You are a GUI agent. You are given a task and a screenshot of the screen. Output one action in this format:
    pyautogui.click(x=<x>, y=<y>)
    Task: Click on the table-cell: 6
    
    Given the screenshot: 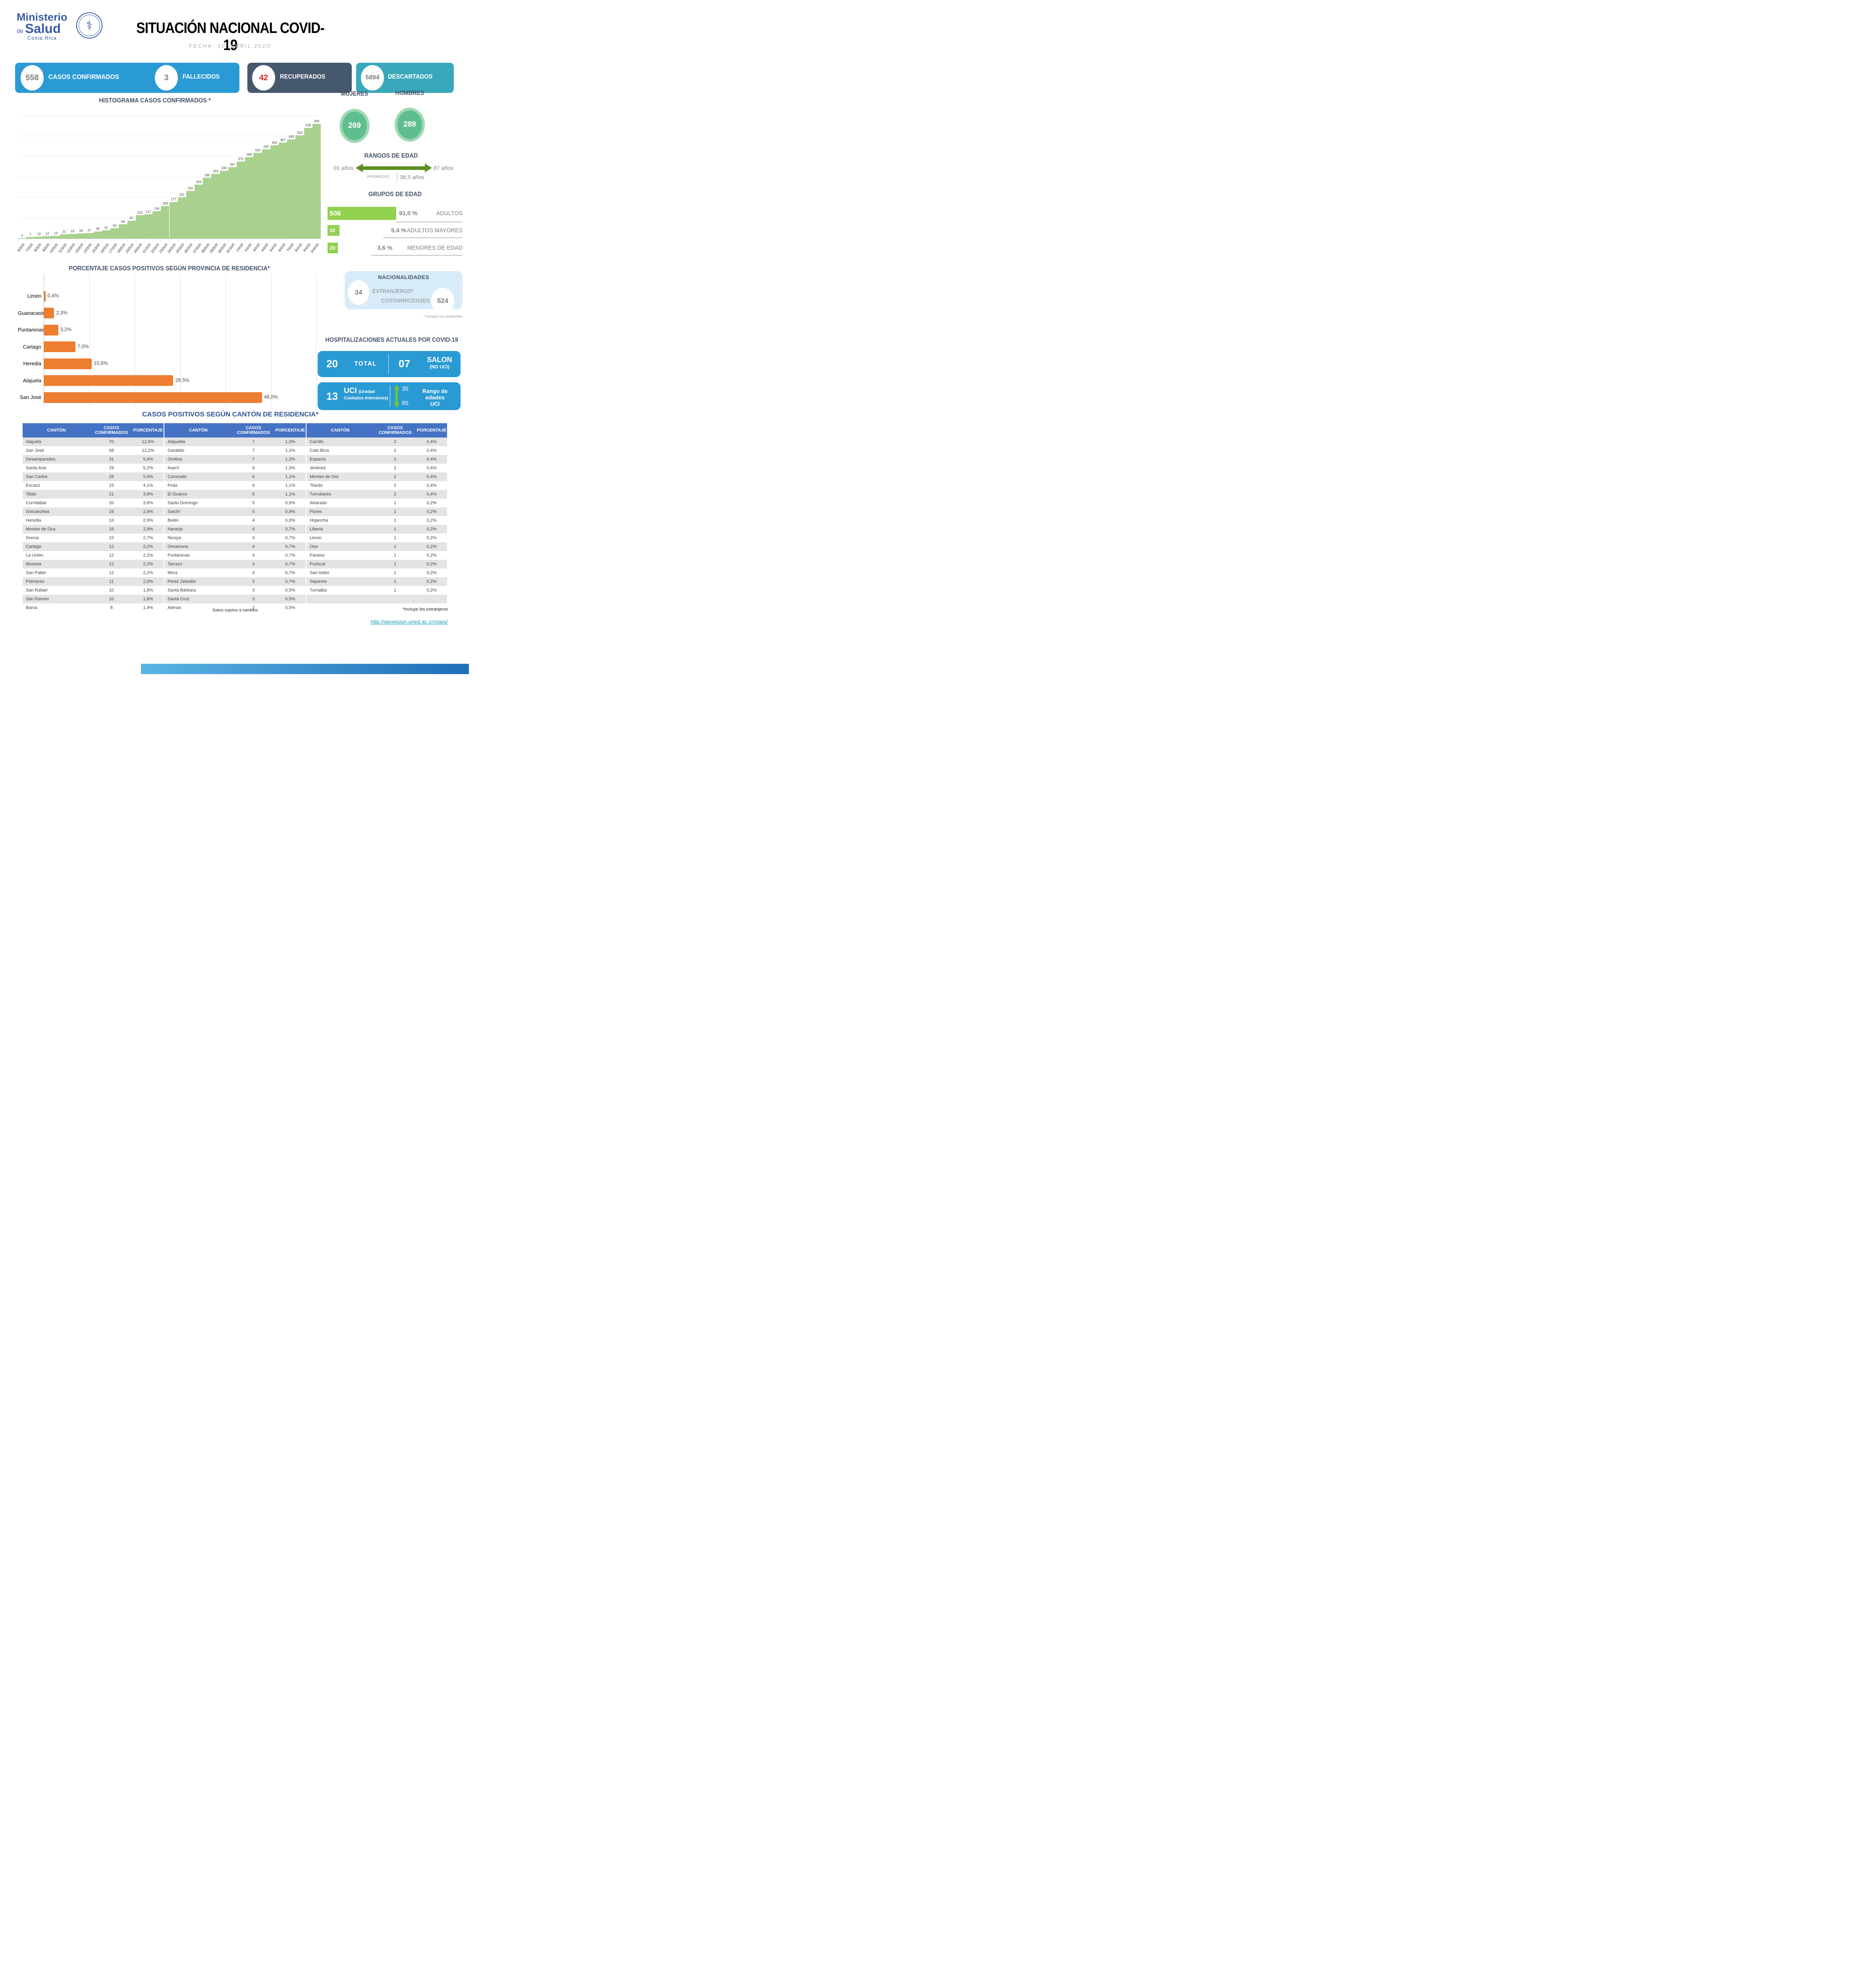 What is the action you would take?
    pyautogui.click(x=253, y=485)
    